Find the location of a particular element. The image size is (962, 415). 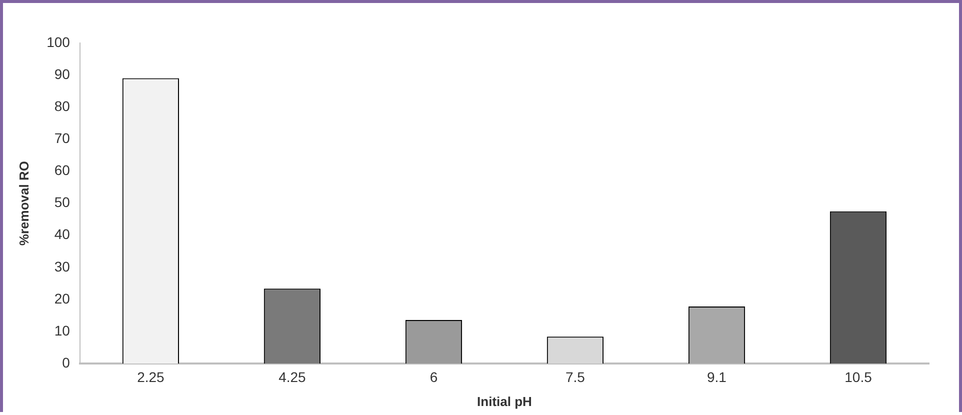

x-tick-label: 10.5 is located at coordinates (858, 376).